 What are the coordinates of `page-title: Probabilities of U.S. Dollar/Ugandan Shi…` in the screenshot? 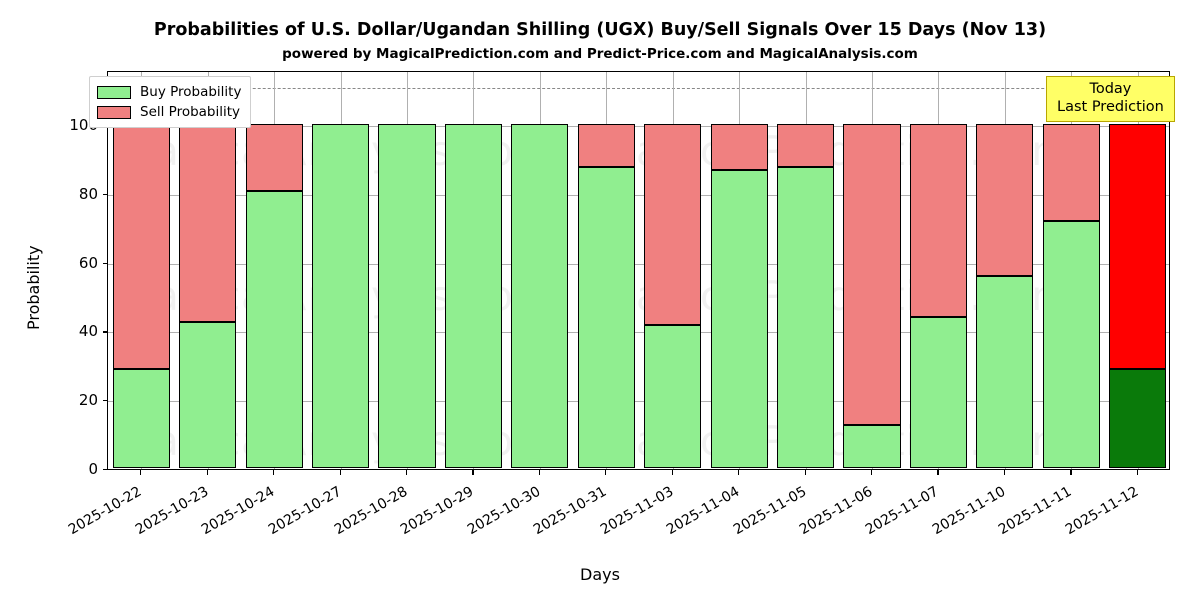 It's located at (600, 30).